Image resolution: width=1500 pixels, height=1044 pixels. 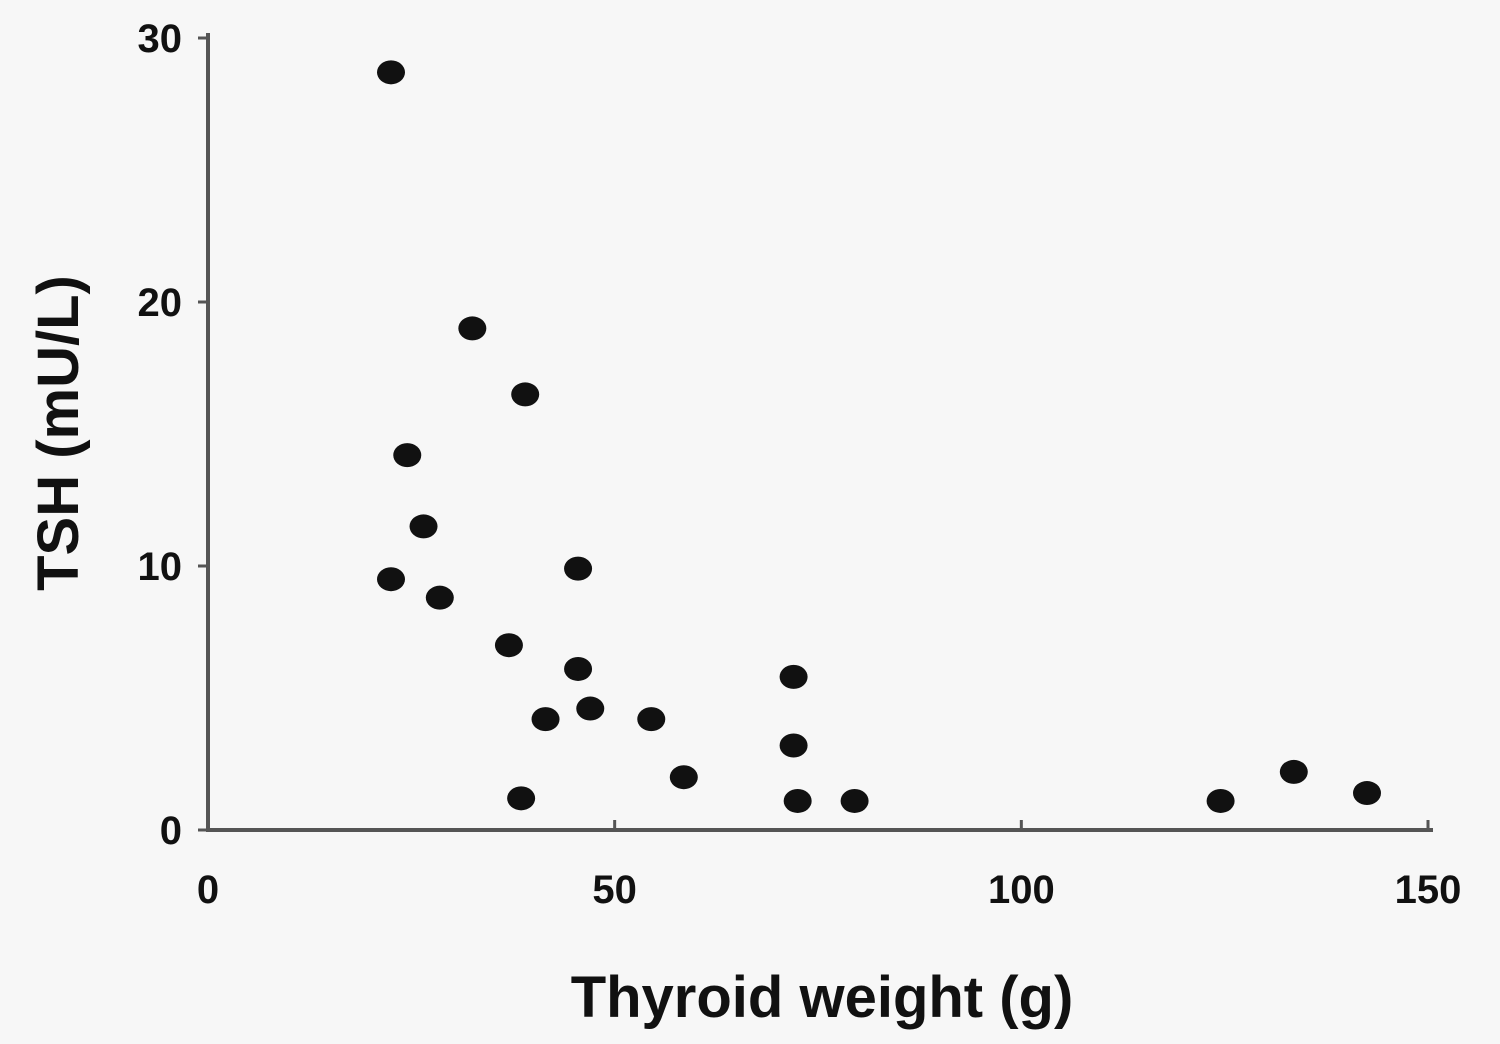 What do you see at coordinates (822, 997) in the screenshot?
I see `x-axis-title: Thyroid weight (g)` at bounding box center [822, 997].